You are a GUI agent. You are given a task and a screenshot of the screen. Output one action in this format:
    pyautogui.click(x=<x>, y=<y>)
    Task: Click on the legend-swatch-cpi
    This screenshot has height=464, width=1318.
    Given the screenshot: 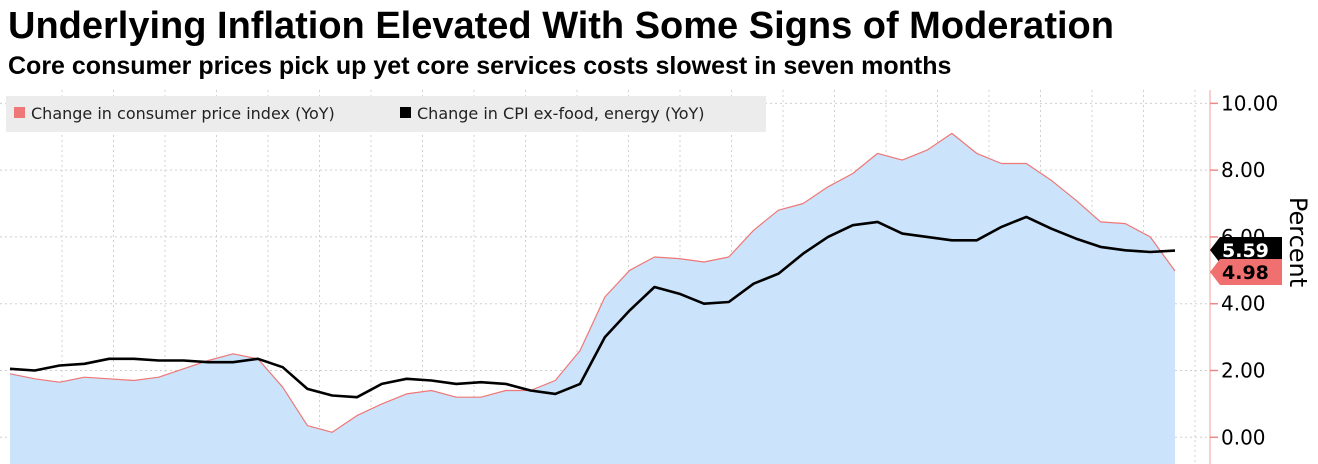 What is the action you would take?
    pyautogui.click(x=19, y=112)
    